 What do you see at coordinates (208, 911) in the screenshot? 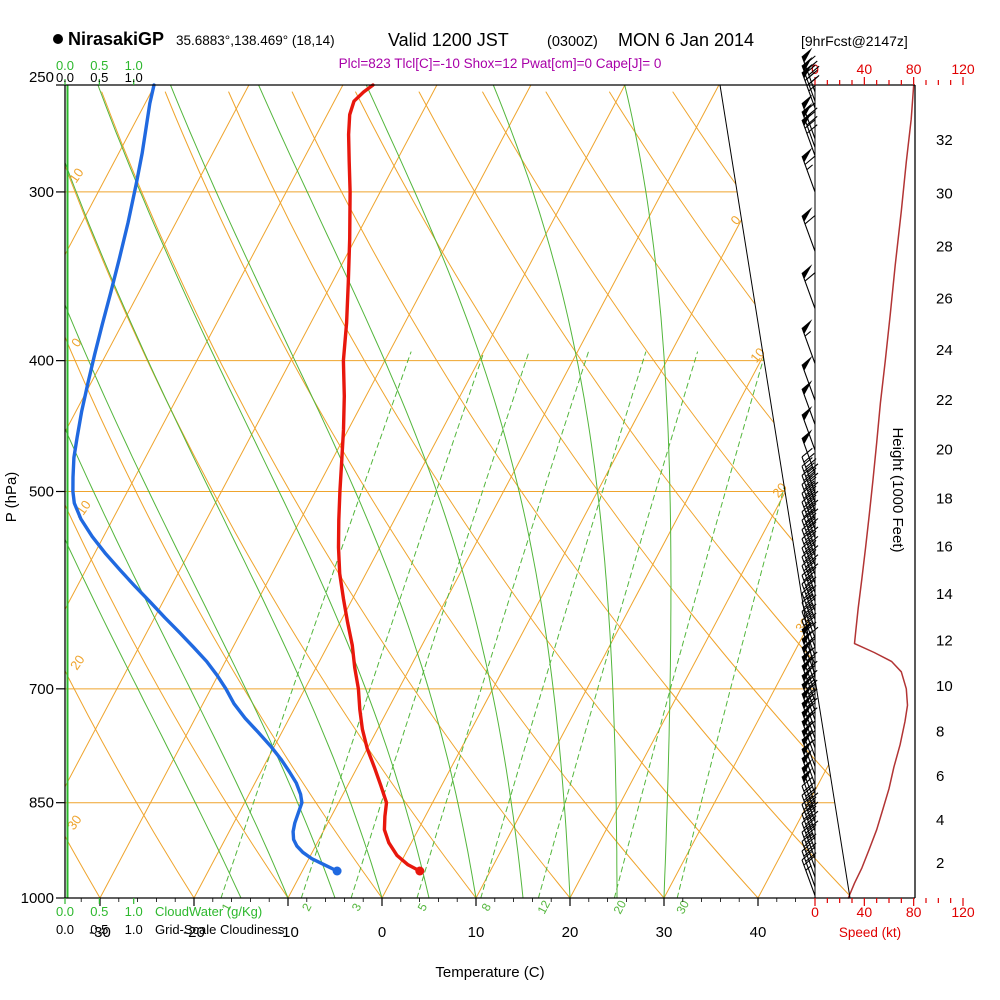
I see `cloudwater-axis-title: CloudWater (g/Kg)` at bounding box center [208, 911].